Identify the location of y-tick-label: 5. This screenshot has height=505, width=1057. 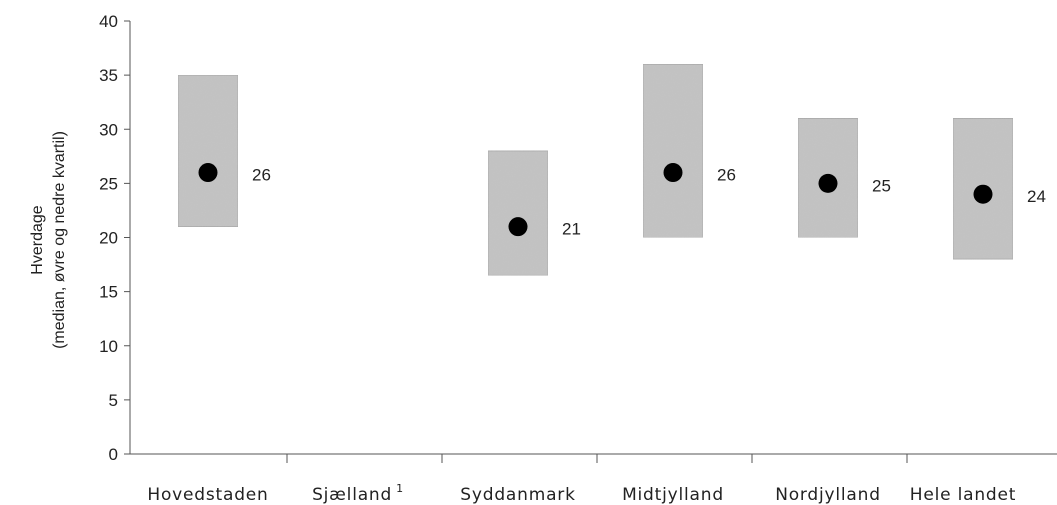
(113, 400).